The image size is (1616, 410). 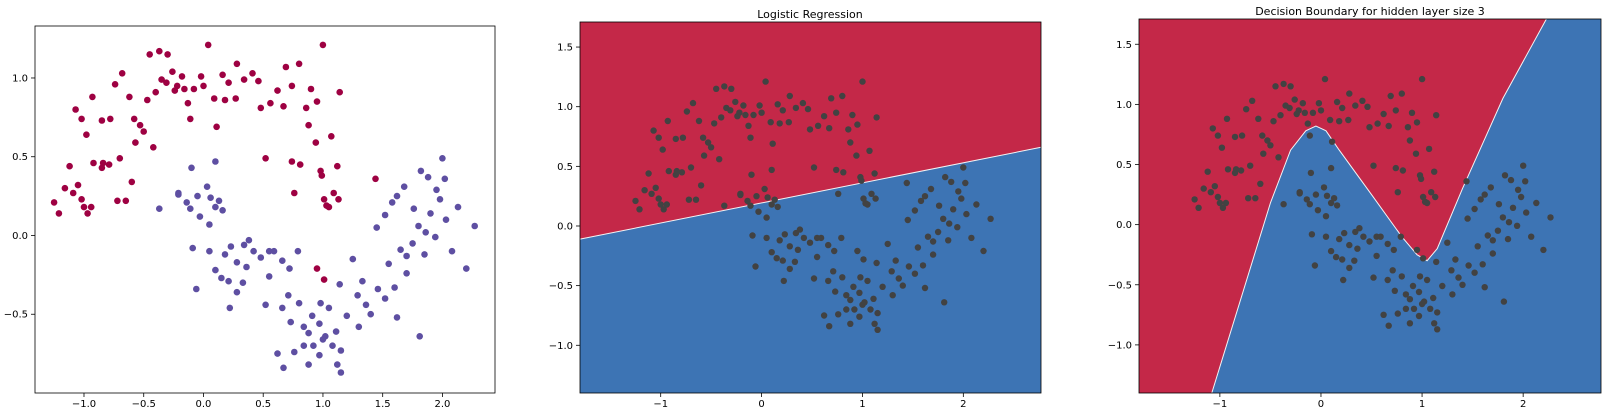 What do you see at coordinates (1124, 225) in the screenshot?
I see `y-tick-label: 0.0` at bounding box center [1124, 225].